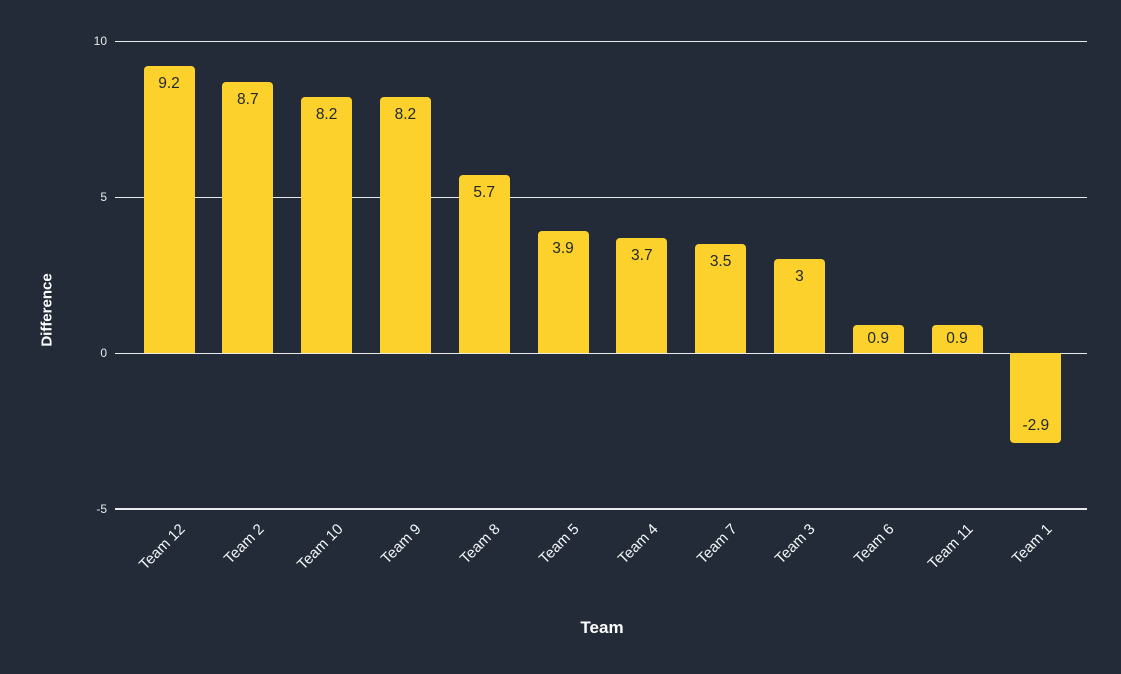 The image size is (1121, 674). What do you see at coordinates (1036, 426) in the screenshot?
I see `bar-value-label: -2.9` at bounding box center [1036, 426].